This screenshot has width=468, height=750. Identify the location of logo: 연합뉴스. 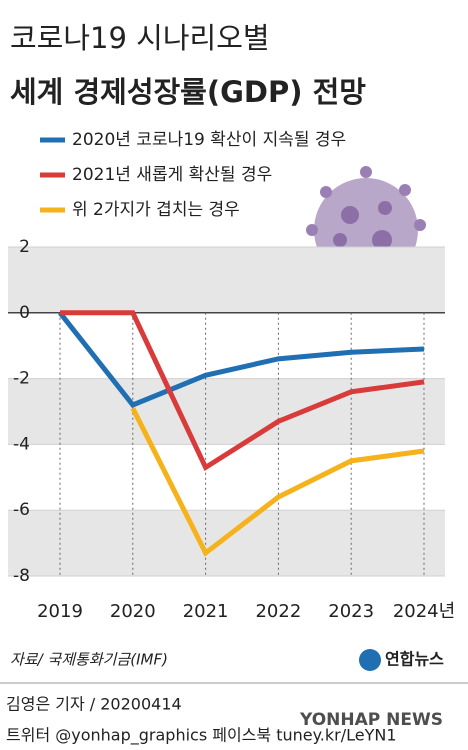
(414, 659).